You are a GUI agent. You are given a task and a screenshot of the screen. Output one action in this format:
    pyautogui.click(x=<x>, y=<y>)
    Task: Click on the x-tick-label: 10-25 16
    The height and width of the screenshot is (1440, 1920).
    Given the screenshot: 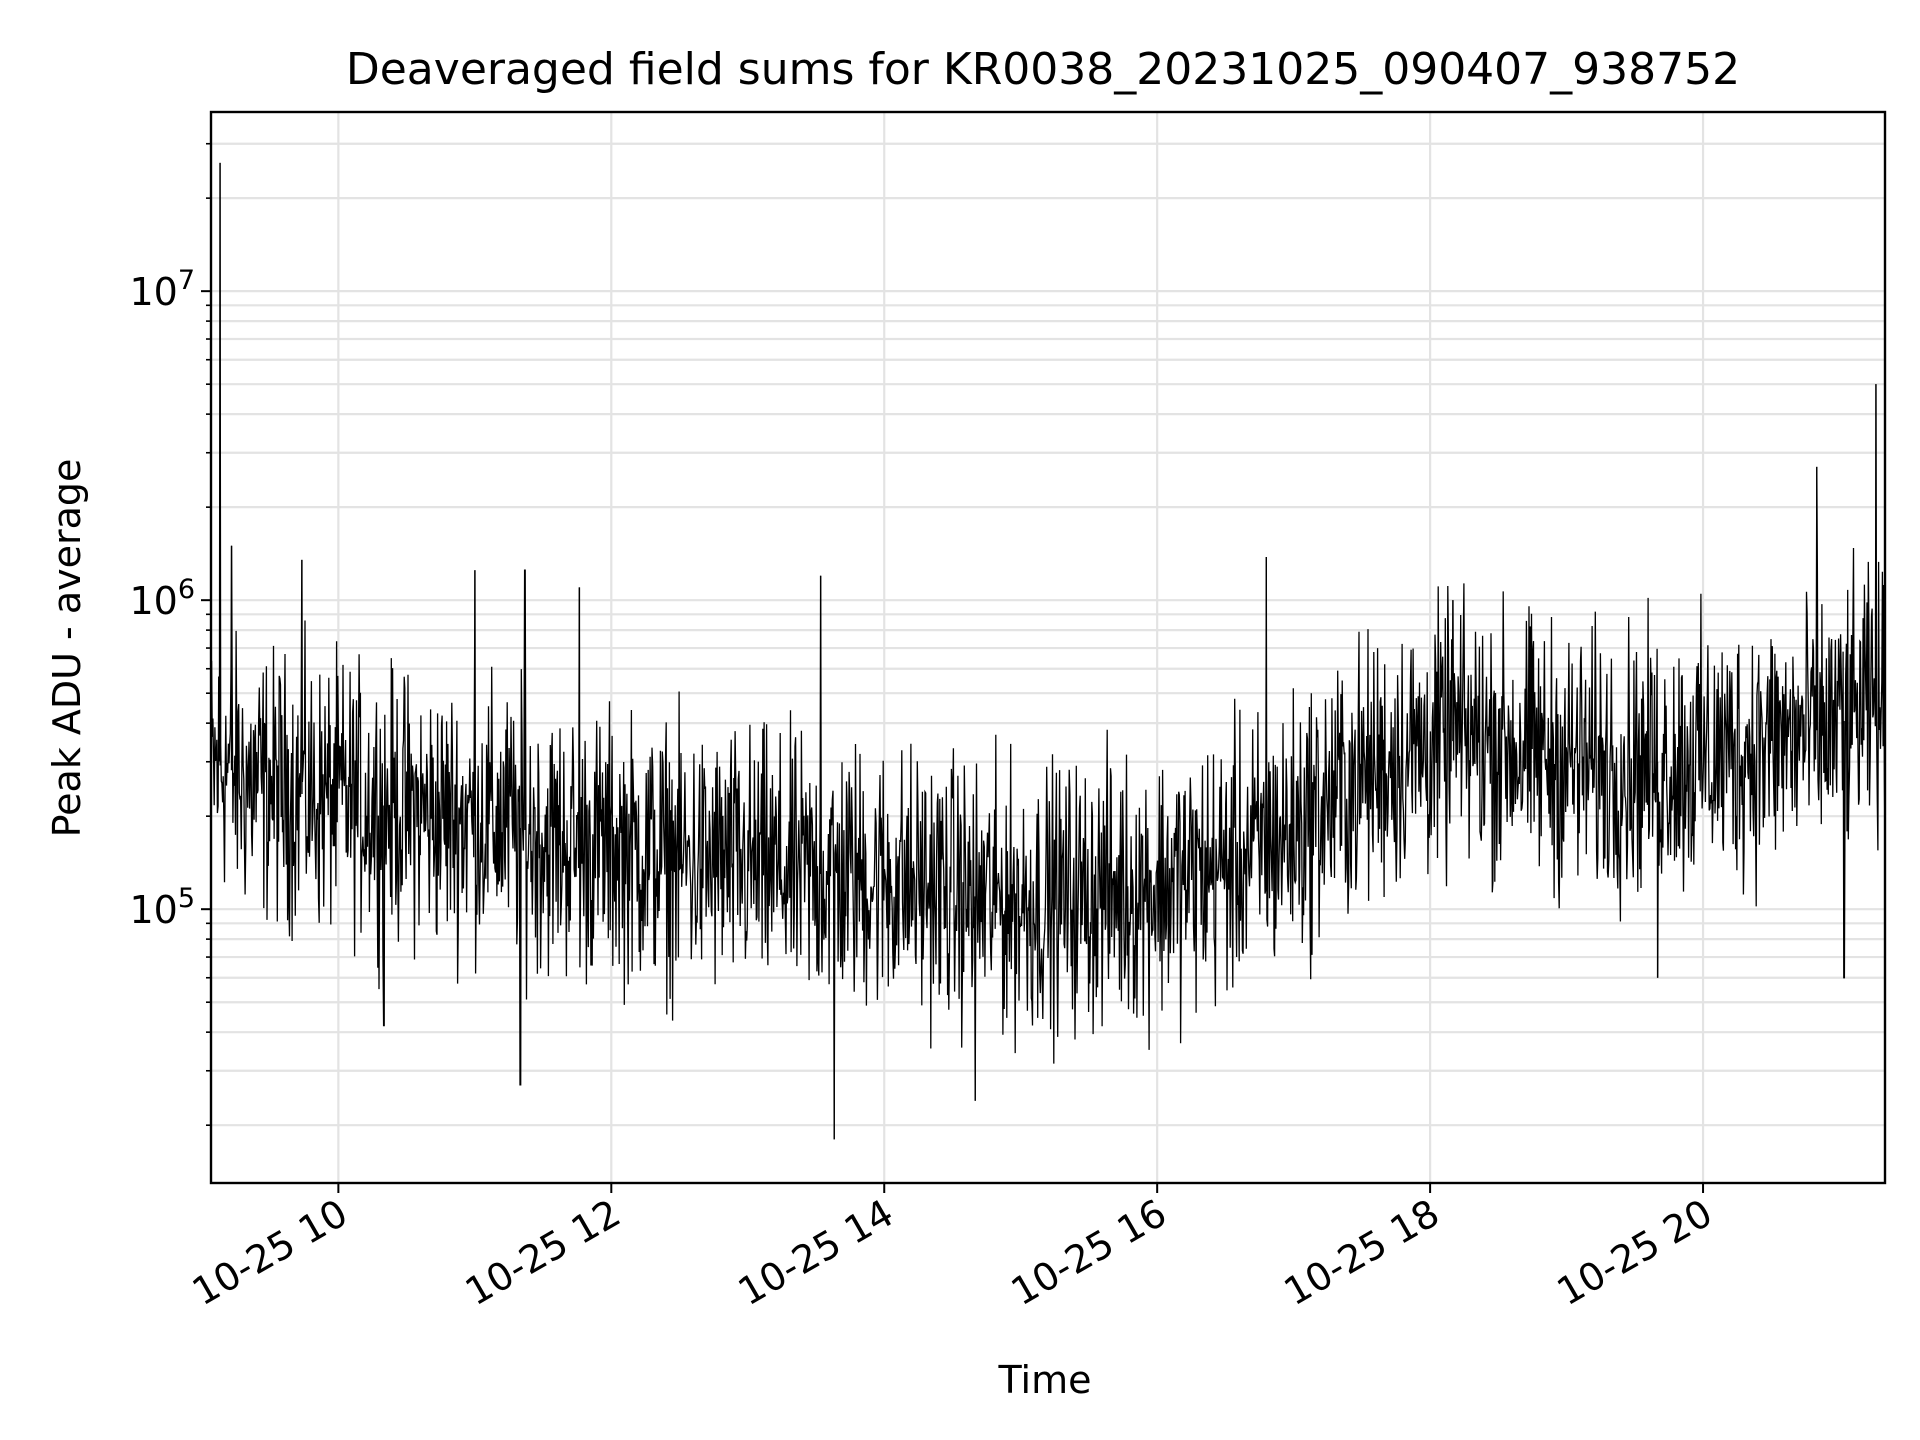 What is the action you would take?
    pyautogui.click(x=1089, y=1253)
    